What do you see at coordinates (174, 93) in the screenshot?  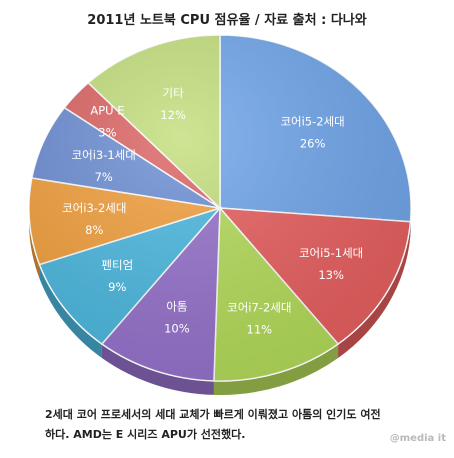 I see `slice-label-9: 기타` at bounding box center [174, 93].